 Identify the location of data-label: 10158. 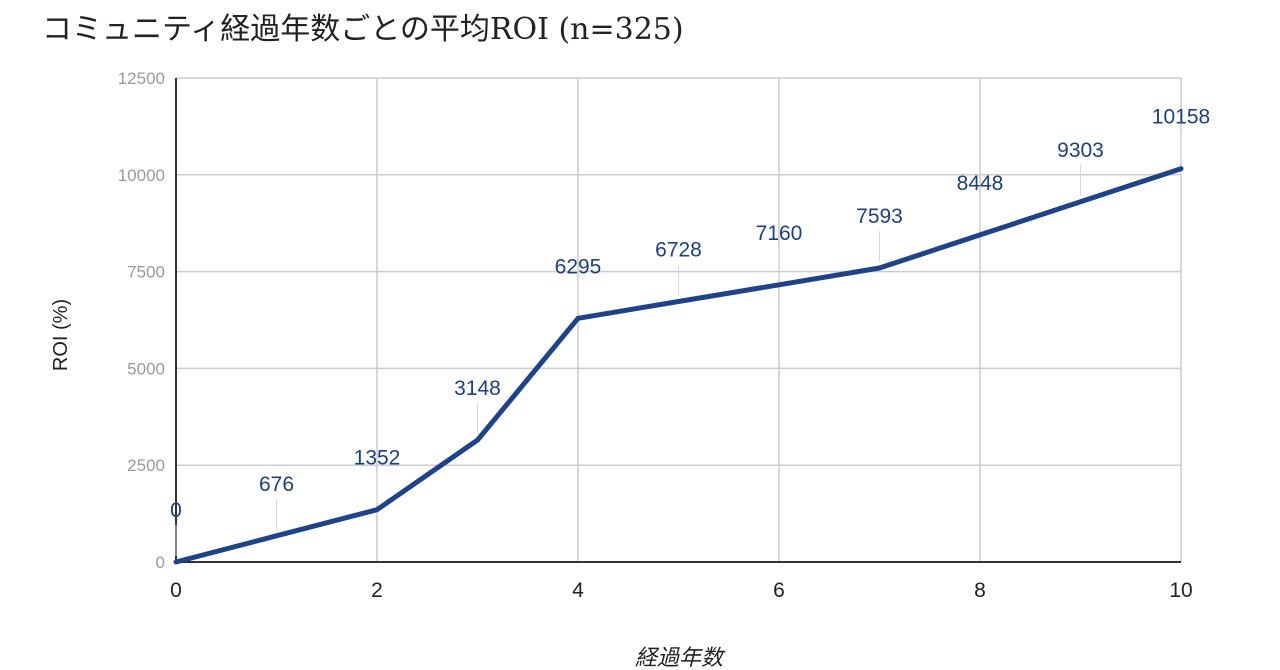
(1181, 117).